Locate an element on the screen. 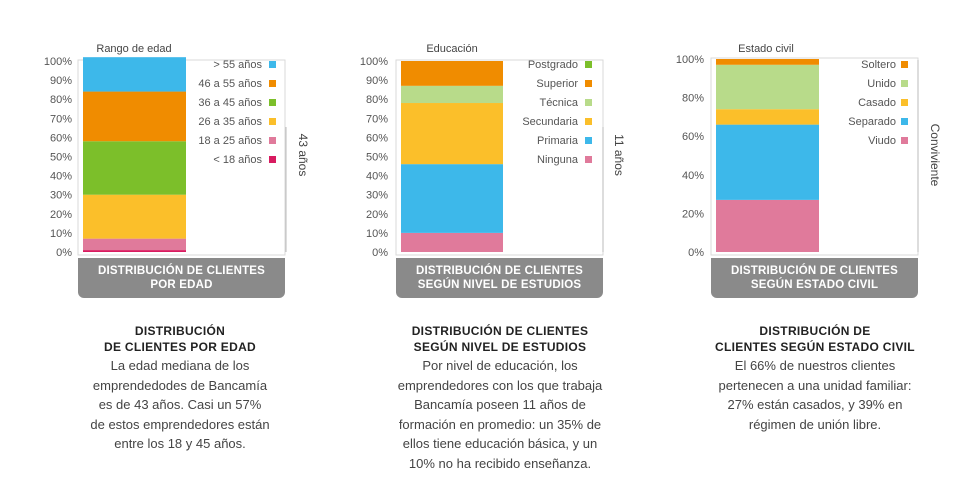 The height and width of the screenshot is (499, 960). caption-title-line: DISTRIBUCIÓN DE is located at coordinates (815, 331).